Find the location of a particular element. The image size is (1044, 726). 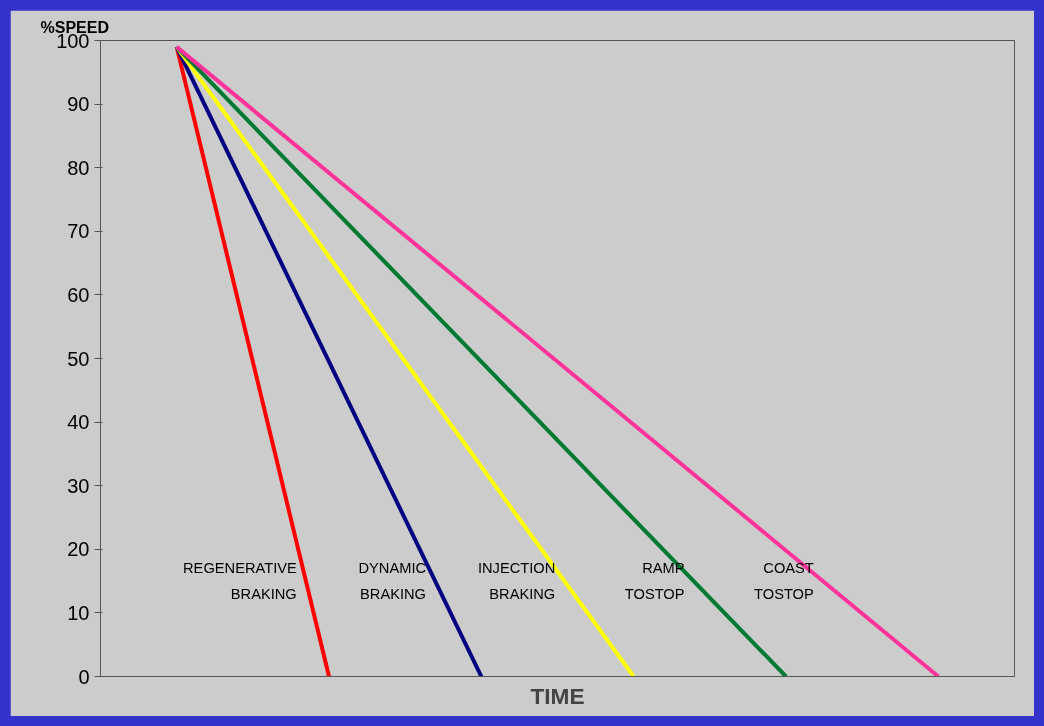

series-label: INJECTION BRAKING is located at coordinates (516, 581).